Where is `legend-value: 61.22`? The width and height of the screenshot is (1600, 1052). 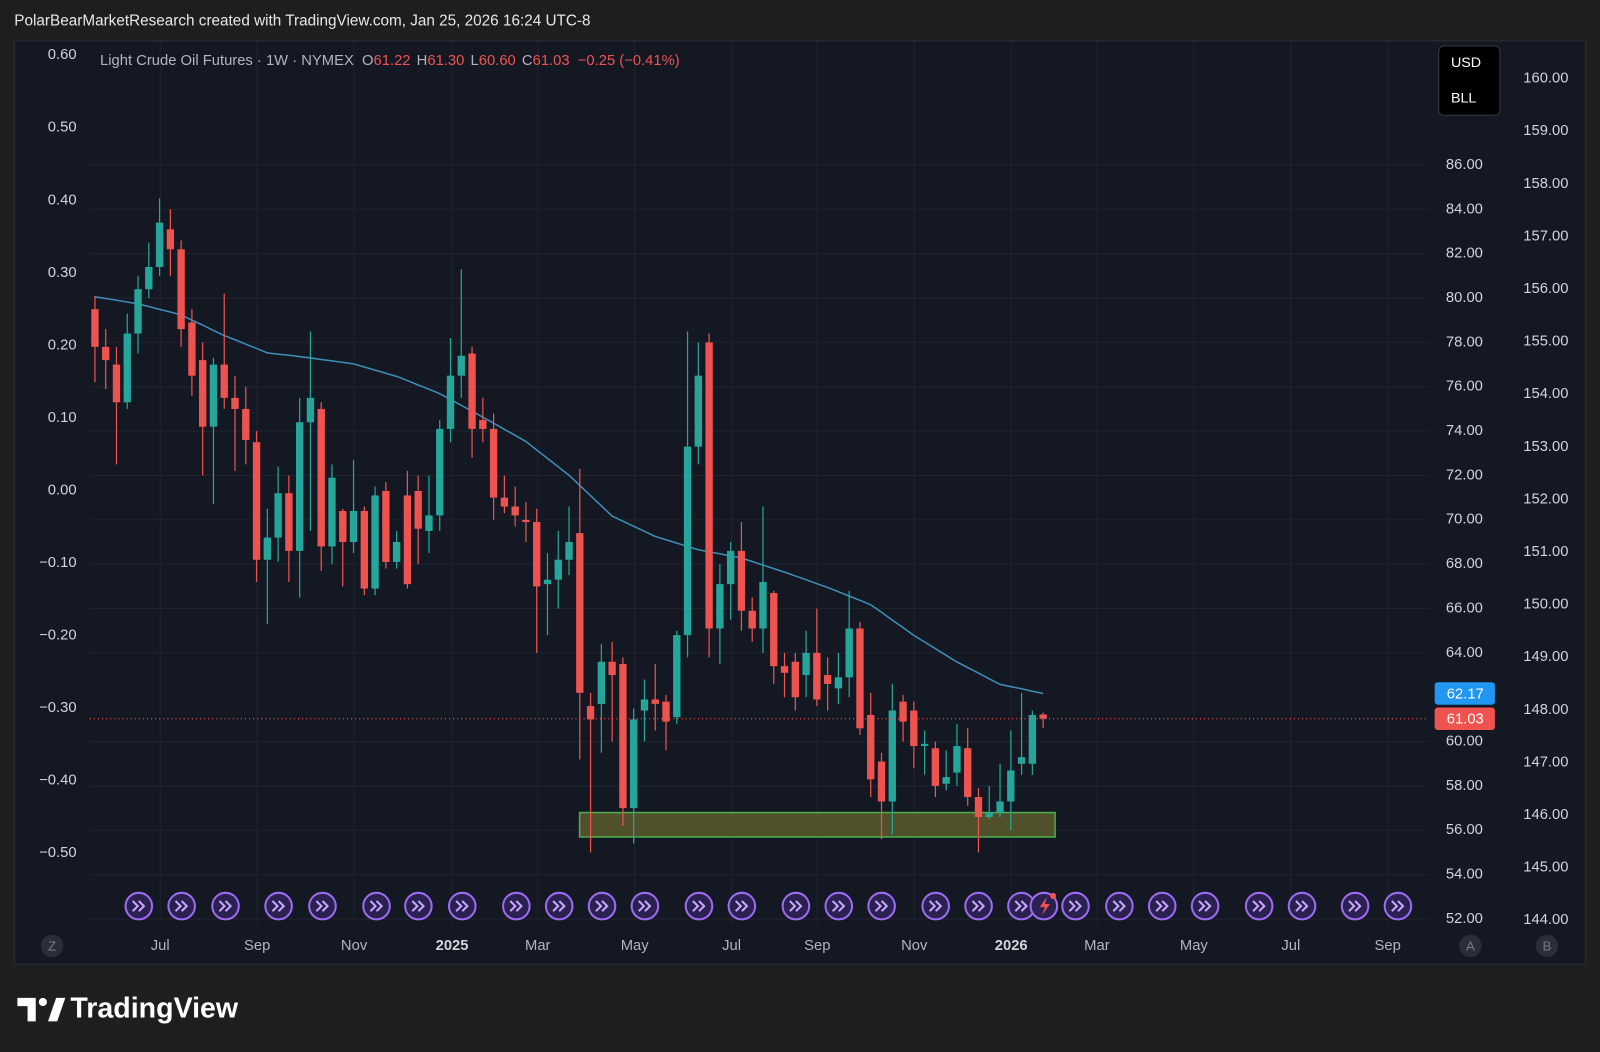 legend-value: 61.22 is located at coordinates (392, 61).